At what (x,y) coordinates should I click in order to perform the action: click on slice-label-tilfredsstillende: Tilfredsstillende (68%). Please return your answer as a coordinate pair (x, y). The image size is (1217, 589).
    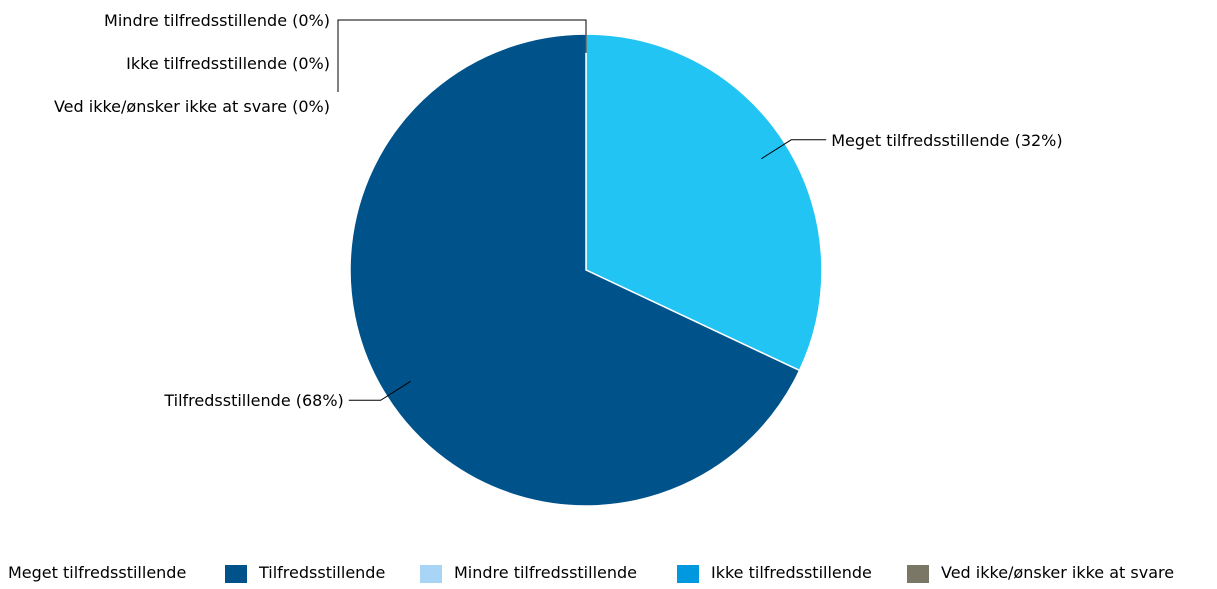
    Looking at the image, I should click on (253, 400).